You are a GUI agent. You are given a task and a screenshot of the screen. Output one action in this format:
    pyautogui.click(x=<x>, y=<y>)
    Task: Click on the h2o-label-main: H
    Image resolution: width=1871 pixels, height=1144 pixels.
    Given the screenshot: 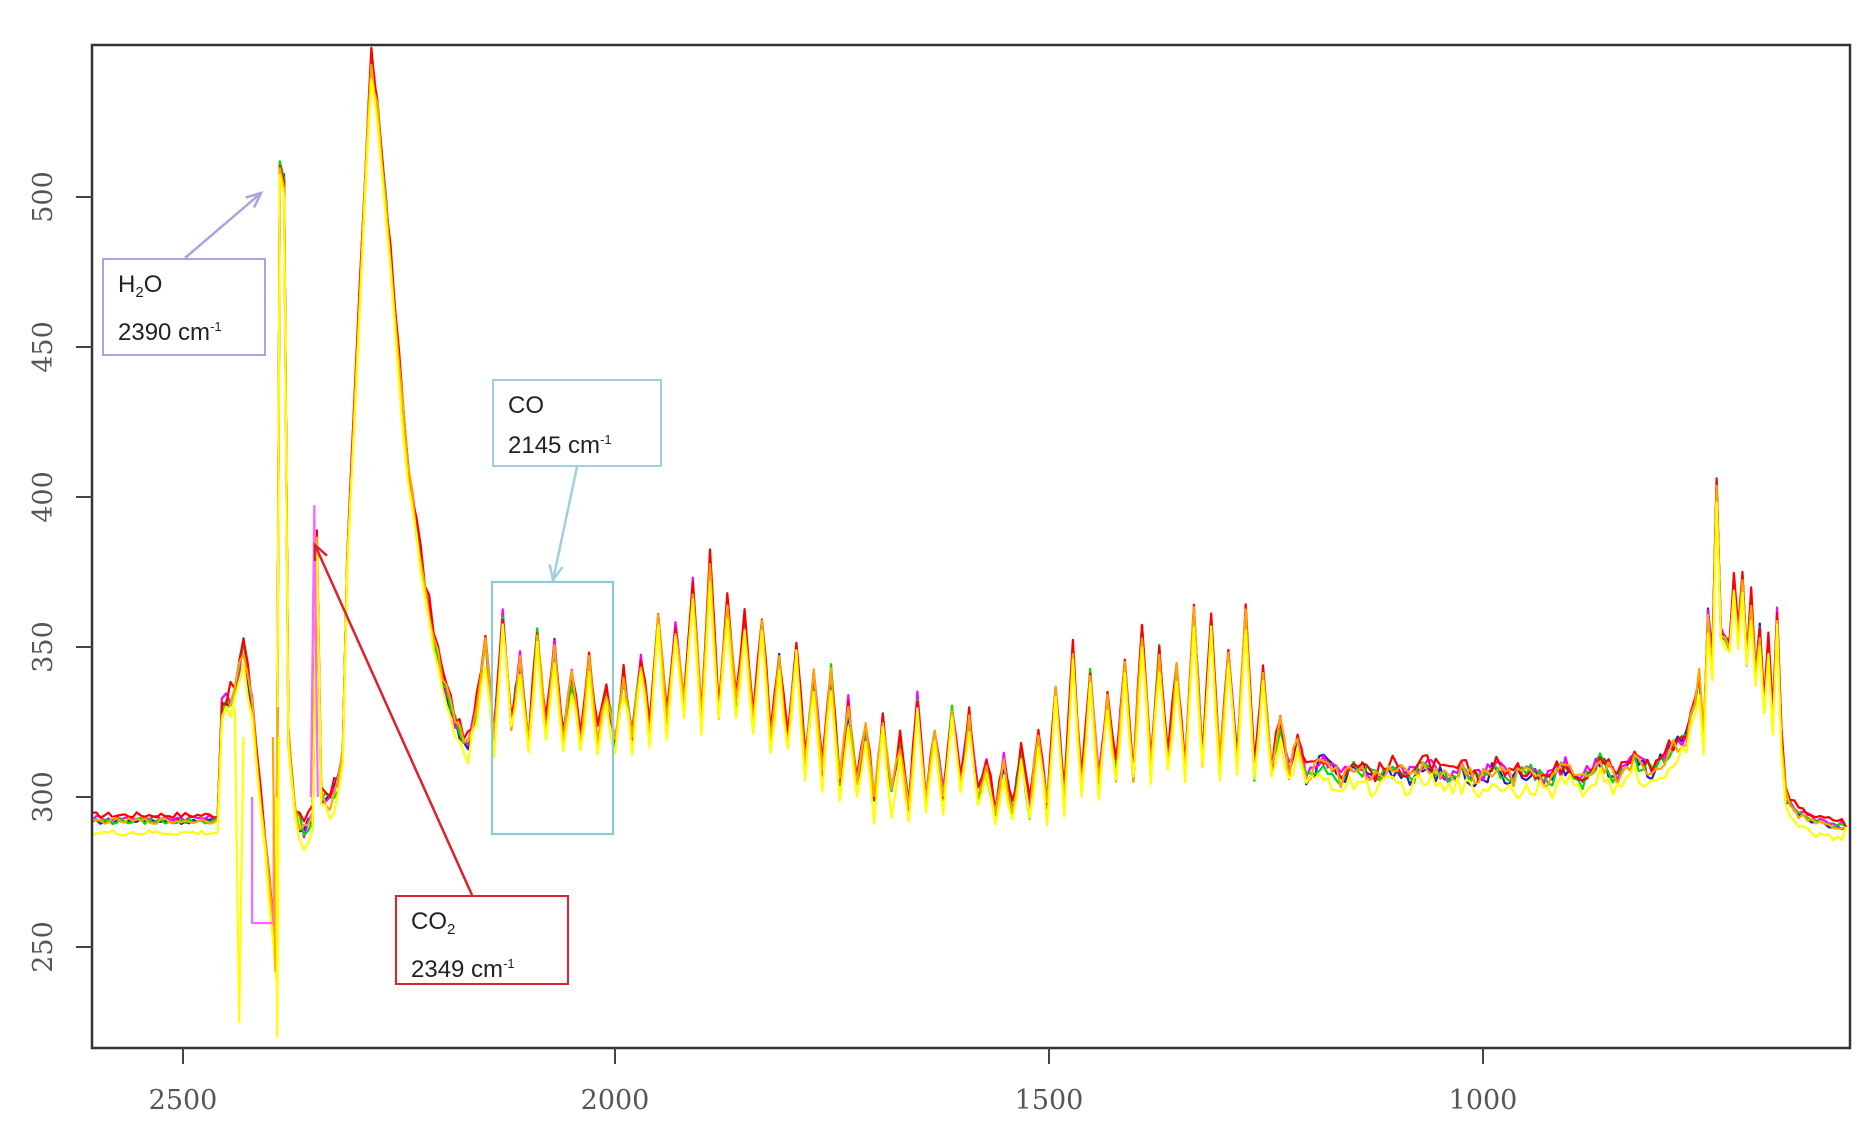 What is the action you would take?
    pyautogui.click(x=127, y=284)
    